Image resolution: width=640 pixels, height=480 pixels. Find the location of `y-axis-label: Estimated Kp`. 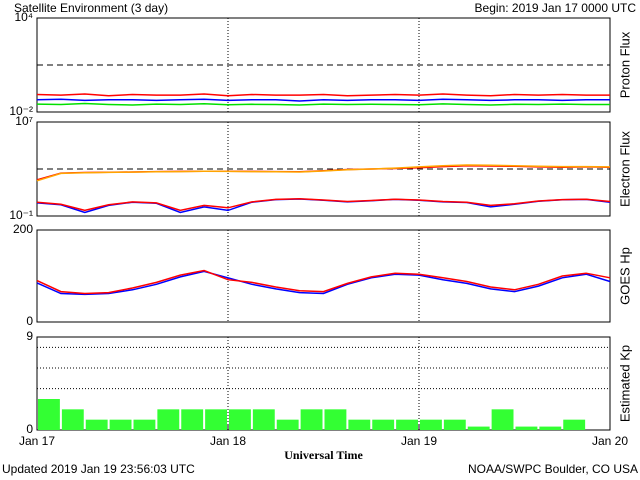

y-axis-label: Estimated Kp is located at coordinates (624, 383).